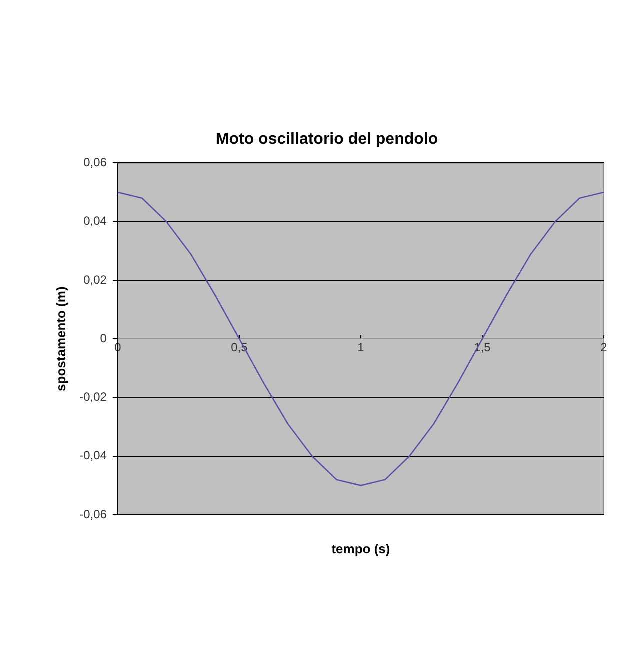  I want to click on y-tick-label: -0,06, so click(94, 514).